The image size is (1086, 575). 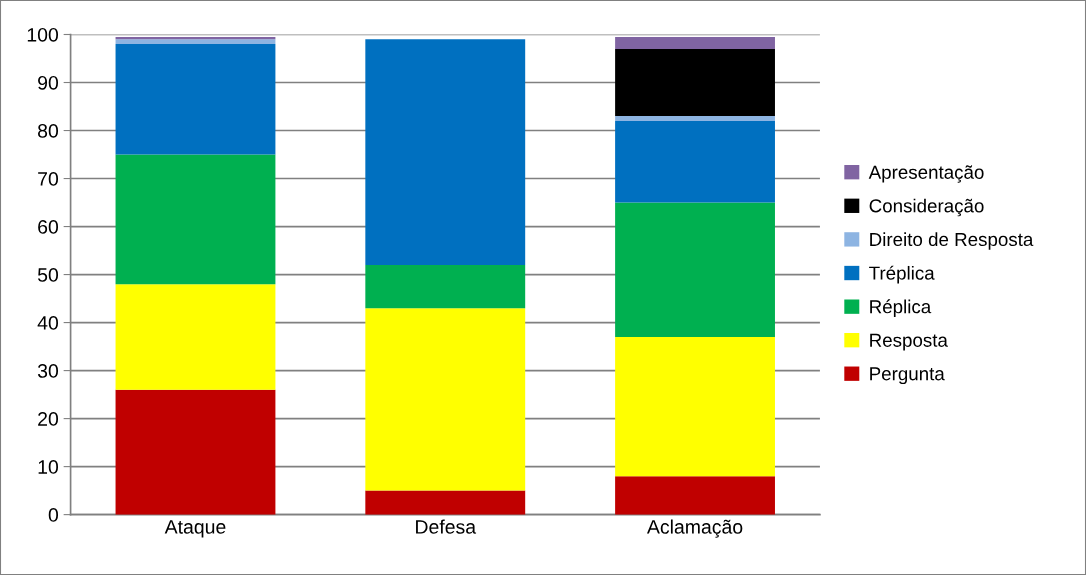 What do you see at coordinates (952, 241) in the screenshot?
I see `legend-label: Direito de Resposta` at bounding box center [952, 241].